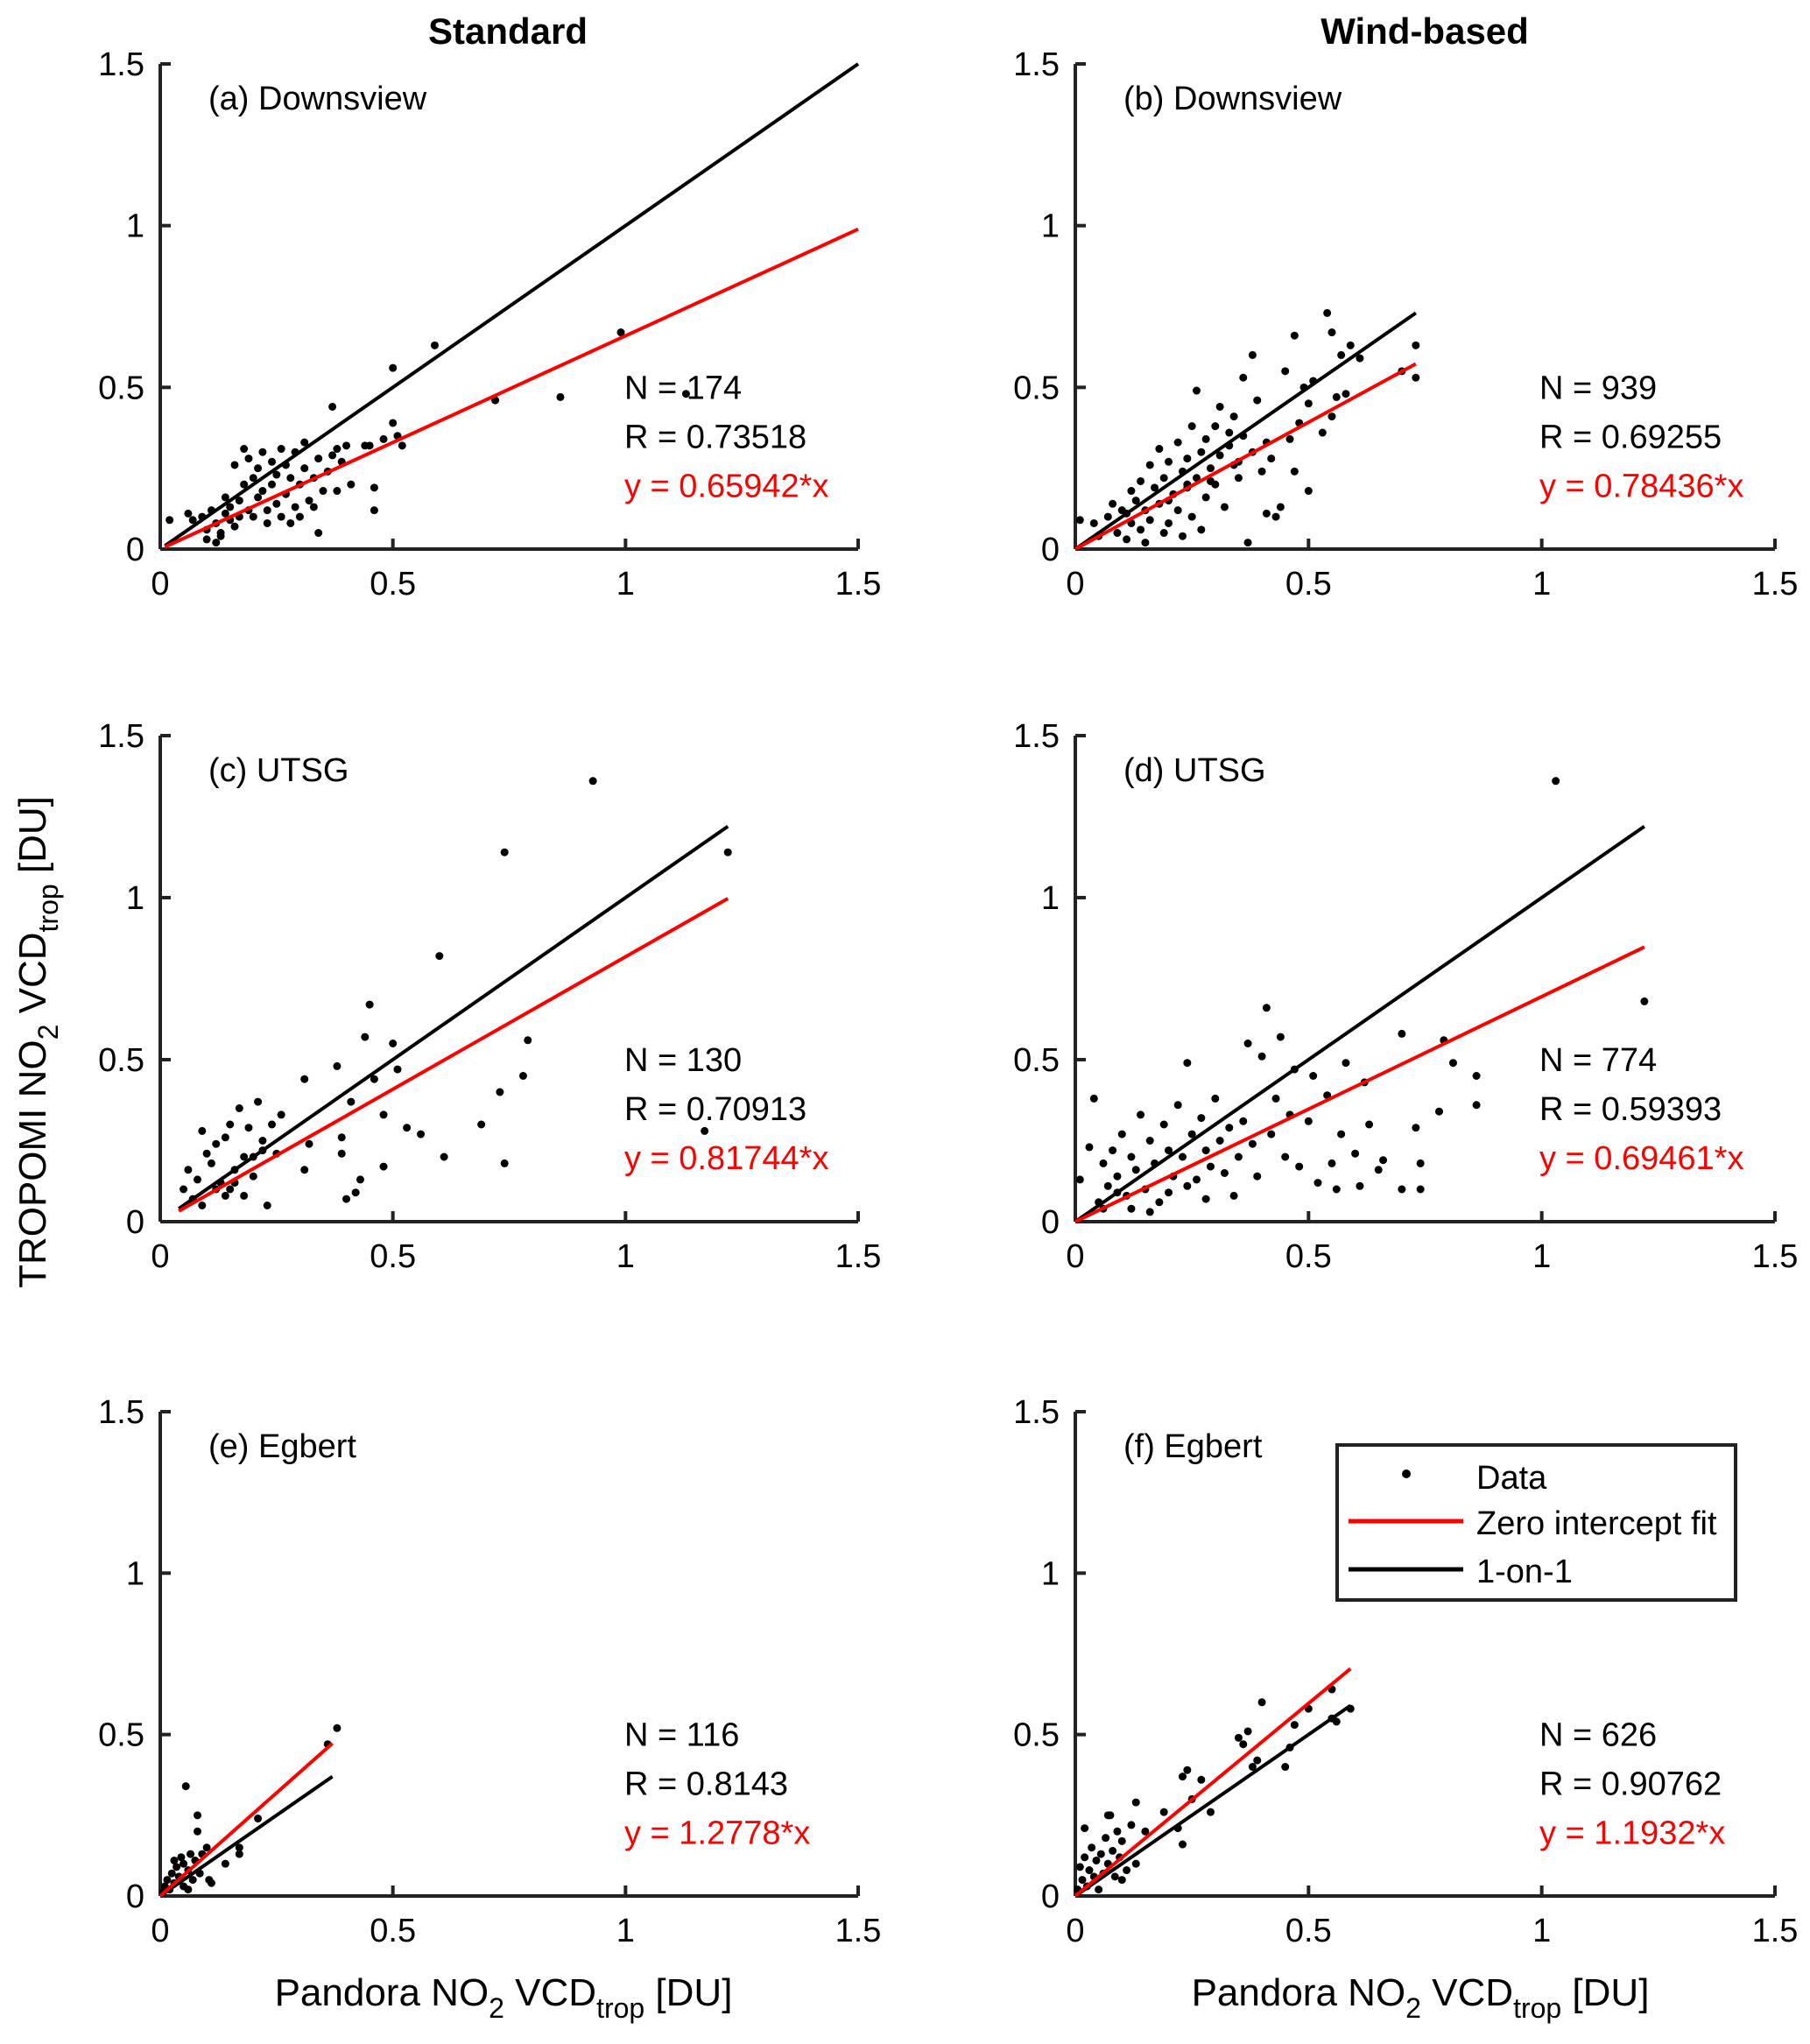 This screenshot has height=2044, width=1810. I want to click on x-tick-label: 0, so click(1075, 1931).